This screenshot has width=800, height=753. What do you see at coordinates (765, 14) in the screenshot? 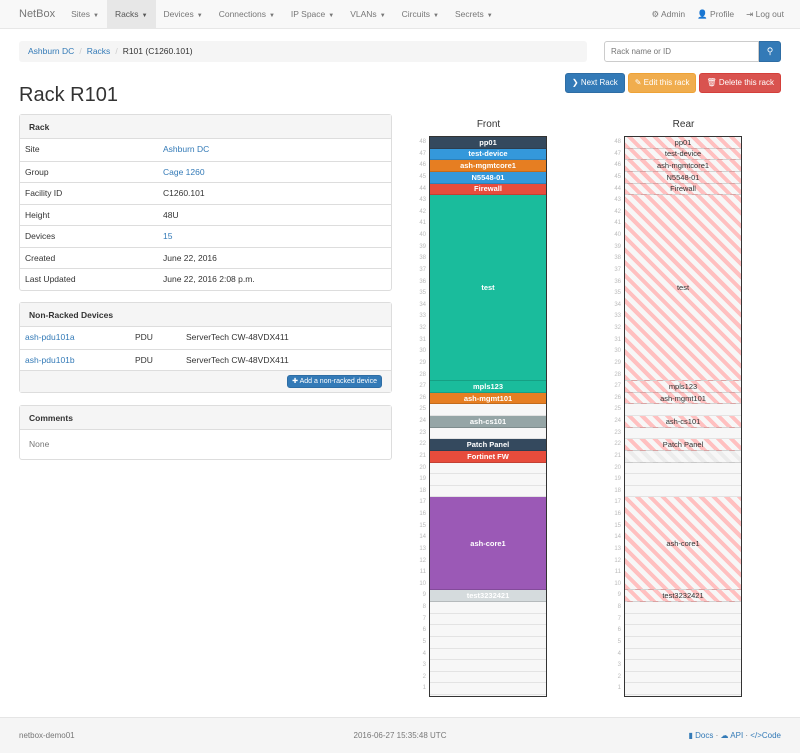
I see `nav-log-out: ⇥ Log out` at bounding box center [765, 14].